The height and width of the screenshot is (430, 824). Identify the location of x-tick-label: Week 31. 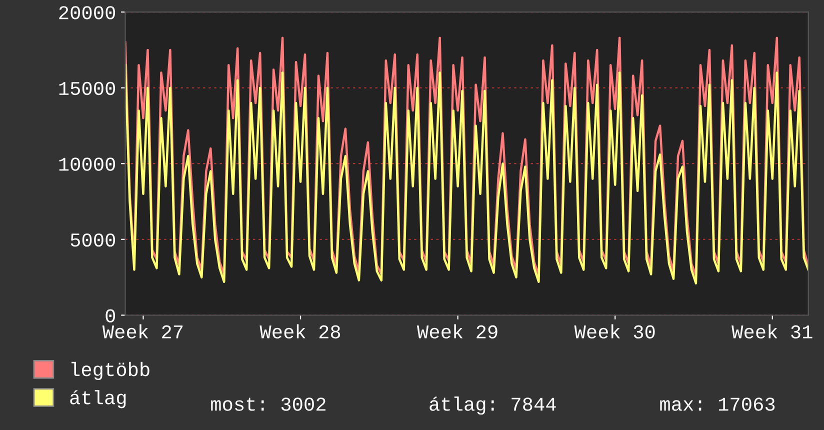
(772, 331).